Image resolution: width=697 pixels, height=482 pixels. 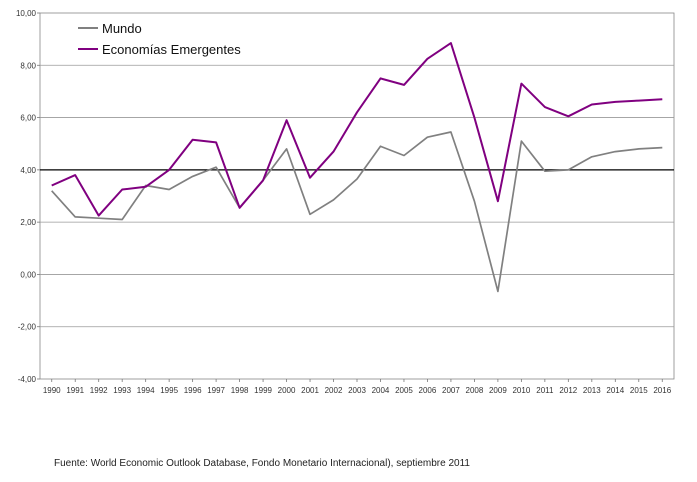 What do you see at coordinates (99, 390) in the screenshot?
I see `x-tick-label: 1992` at bounding box center [99, 390].